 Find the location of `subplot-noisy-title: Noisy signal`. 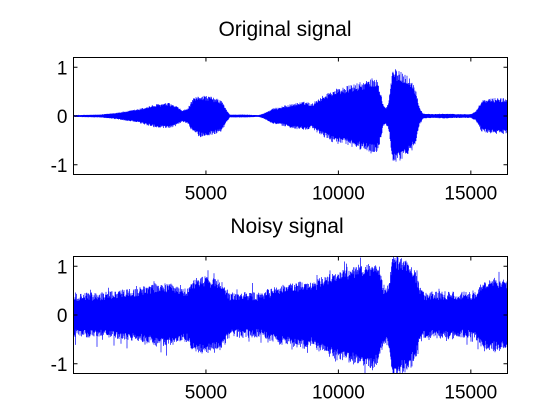

subplot-noisy-title: Noisy signal is located at coordinates (286, 226).